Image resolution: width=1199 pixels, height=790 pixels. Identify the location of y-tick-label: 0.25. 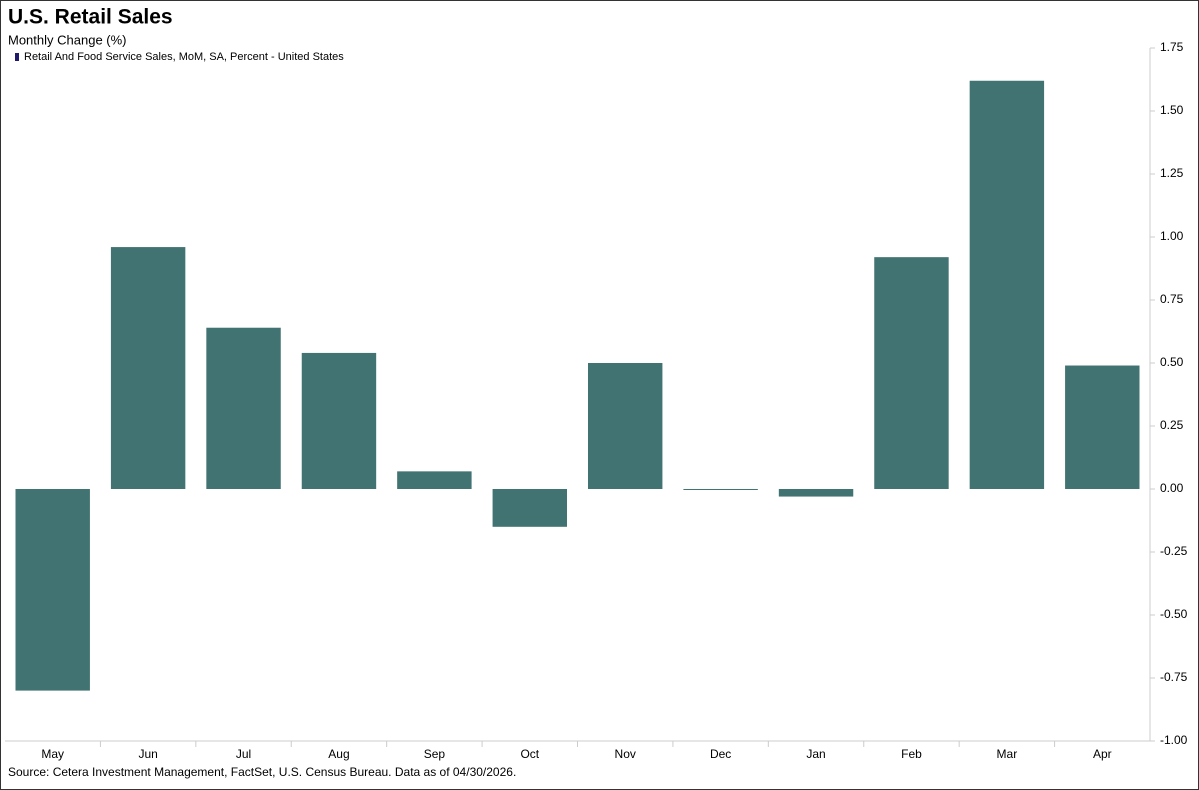
(1172, 425).